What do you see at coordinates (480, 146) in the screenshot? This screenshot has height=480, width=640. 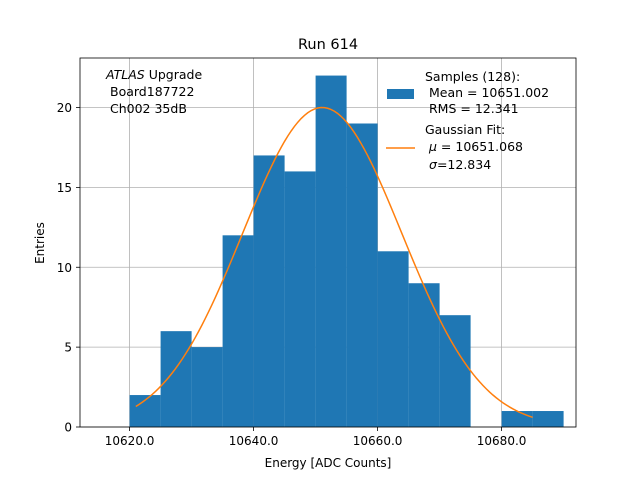 I see `legend-fit-mu-value: = 10651.068` at bounding box center [480, 146].